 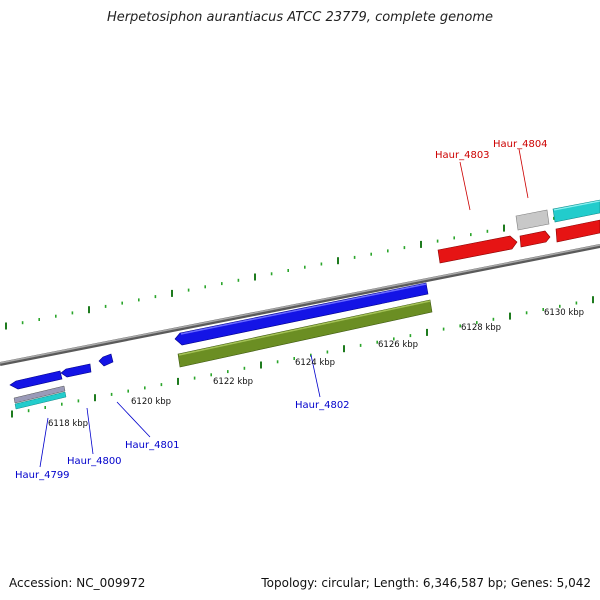 What do you see at coordinates (564, 313) in the screenshot?
I see `kbp-label-6130: 6130 kbp` at bounding box center [564, 313].